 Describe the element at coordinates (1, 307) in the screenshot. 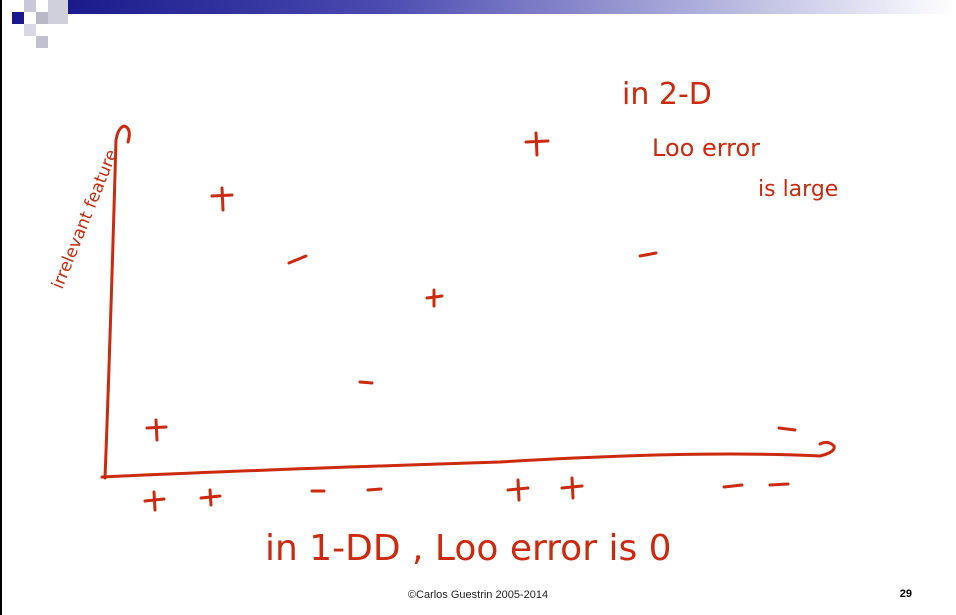

I see `slide-left-border` at that location.